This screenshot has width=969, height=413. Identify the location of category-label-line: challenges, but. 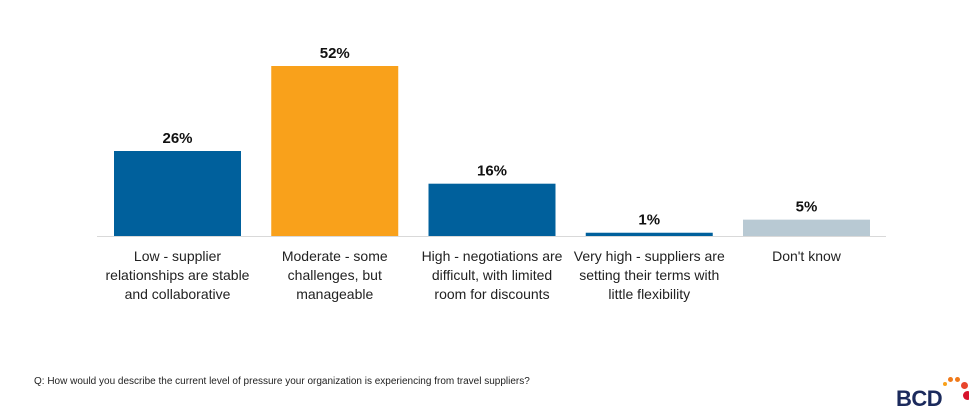
(334, 275).